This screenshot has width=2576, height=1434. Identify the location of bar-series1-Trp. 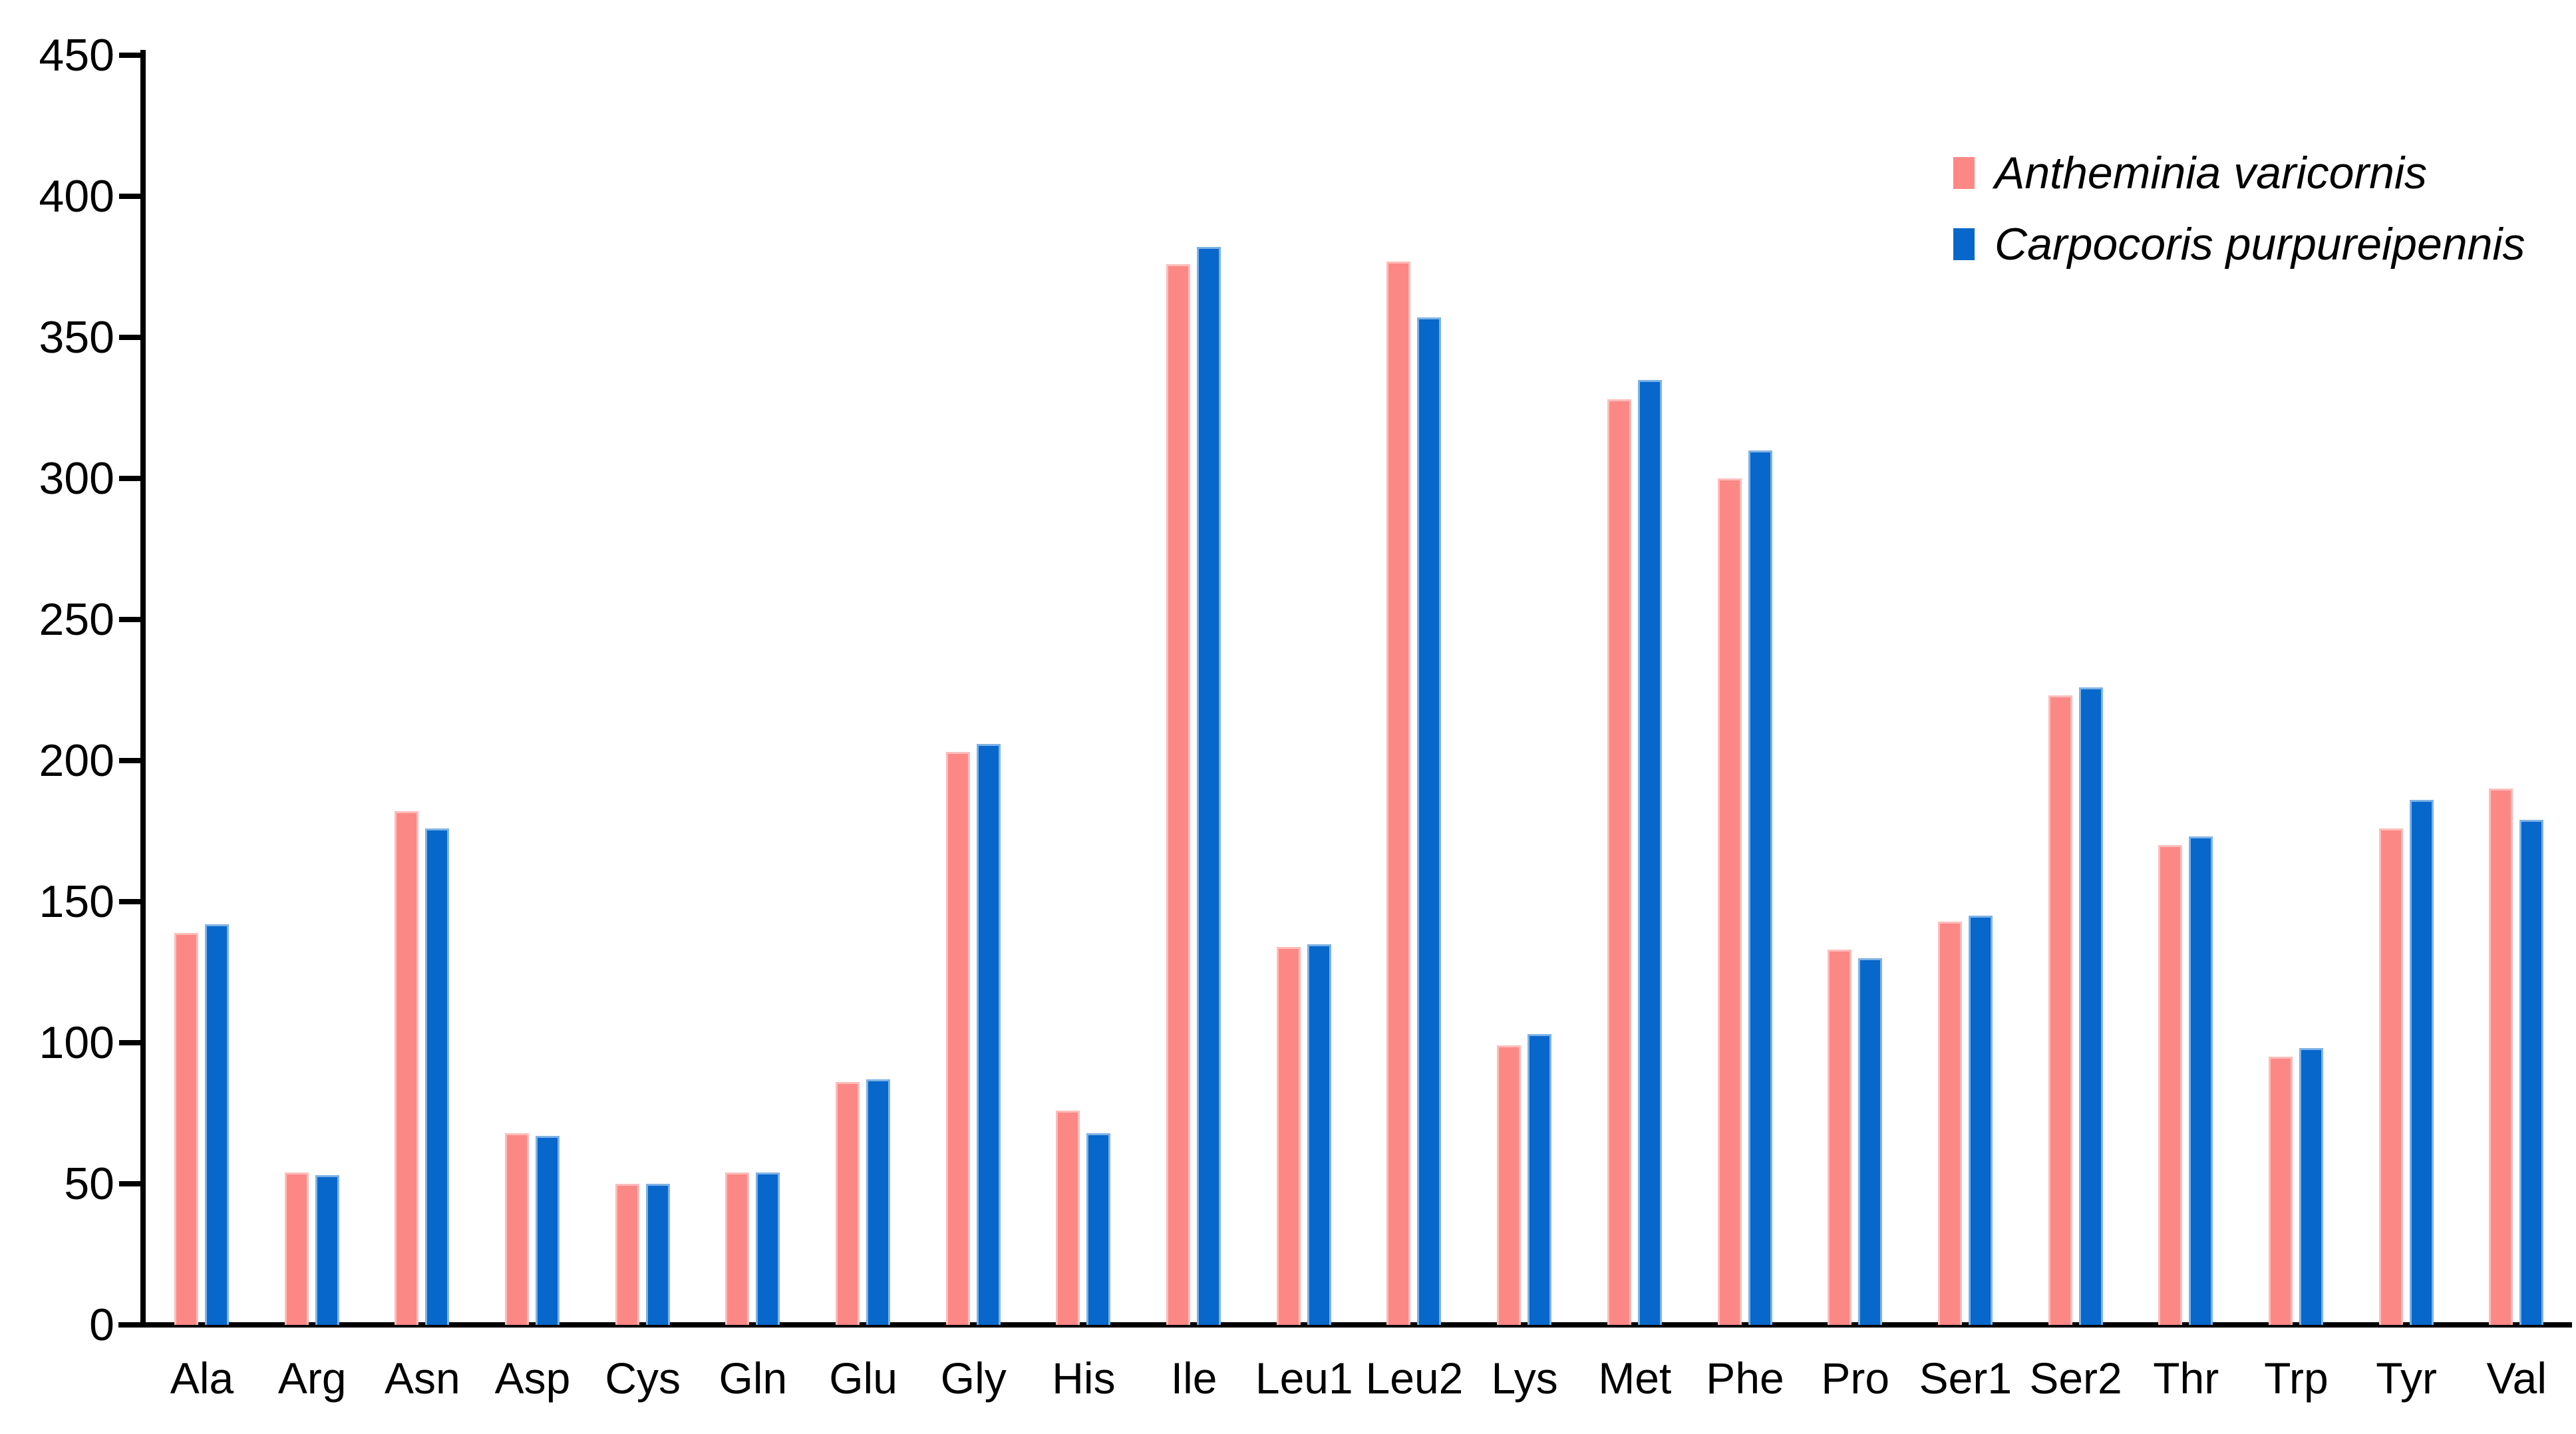
(2280, 1191).